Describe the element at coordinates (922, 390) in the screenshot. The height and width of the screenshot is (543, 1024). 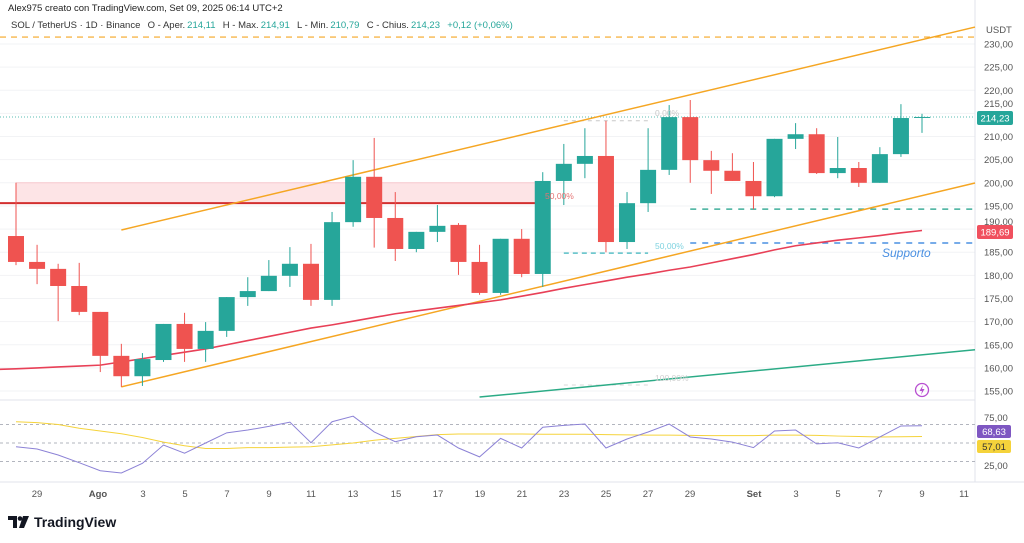
I see `lightning-icon` at that location.